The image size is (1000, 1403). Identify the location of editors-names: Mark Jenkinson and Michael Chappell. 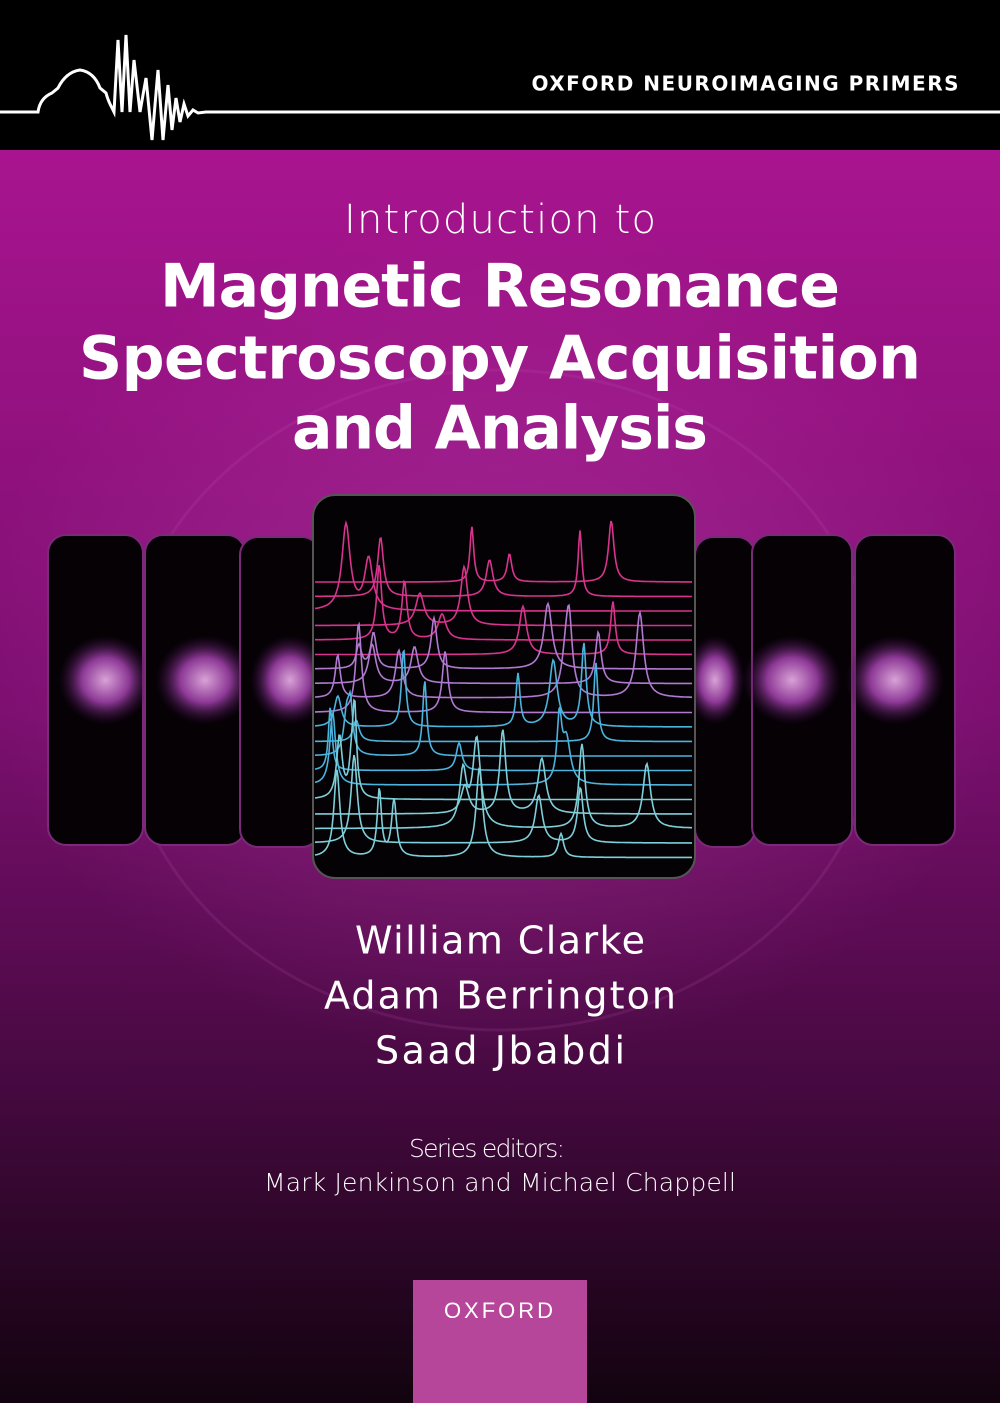
(500, 1182).